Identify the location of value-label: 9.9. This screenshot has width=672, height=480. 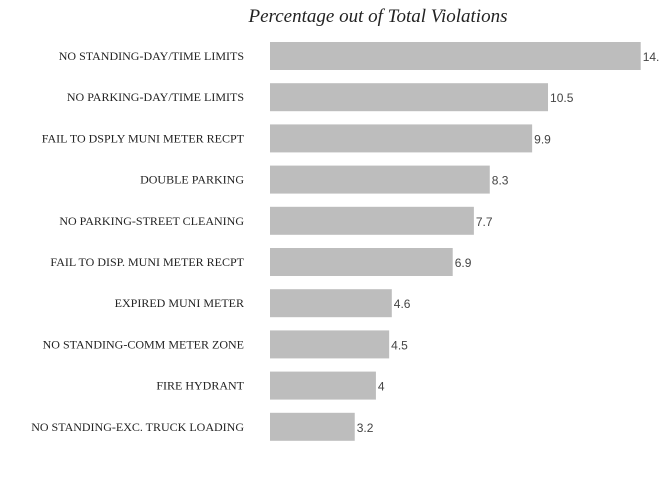
(542, 139).